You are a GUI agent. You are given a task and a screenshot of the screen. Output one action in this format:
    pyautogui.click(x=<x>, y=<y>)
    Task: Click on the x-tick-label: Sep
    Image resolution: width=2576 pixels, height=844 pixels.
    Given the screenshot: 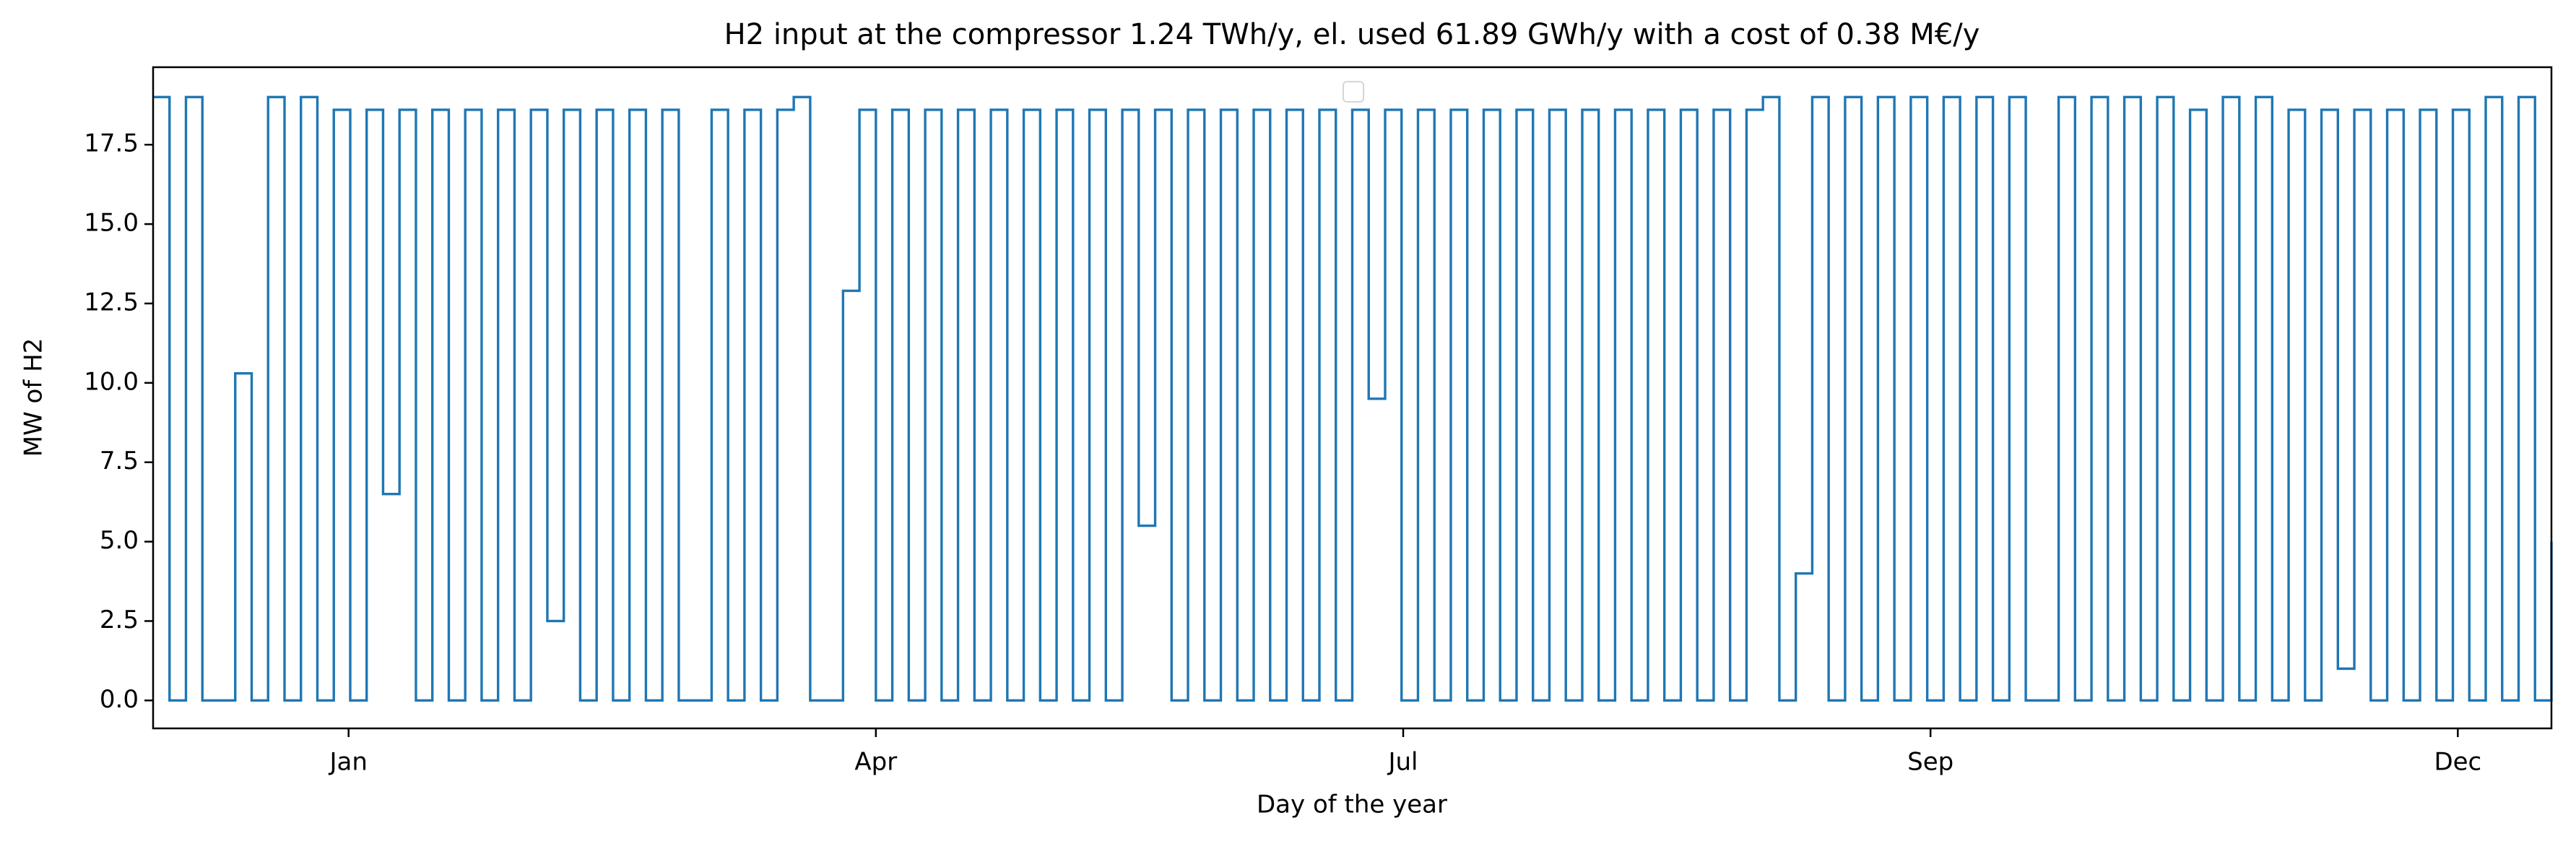 What is the action you would take?
    pyautogui.click(x=1930, y=762)
    